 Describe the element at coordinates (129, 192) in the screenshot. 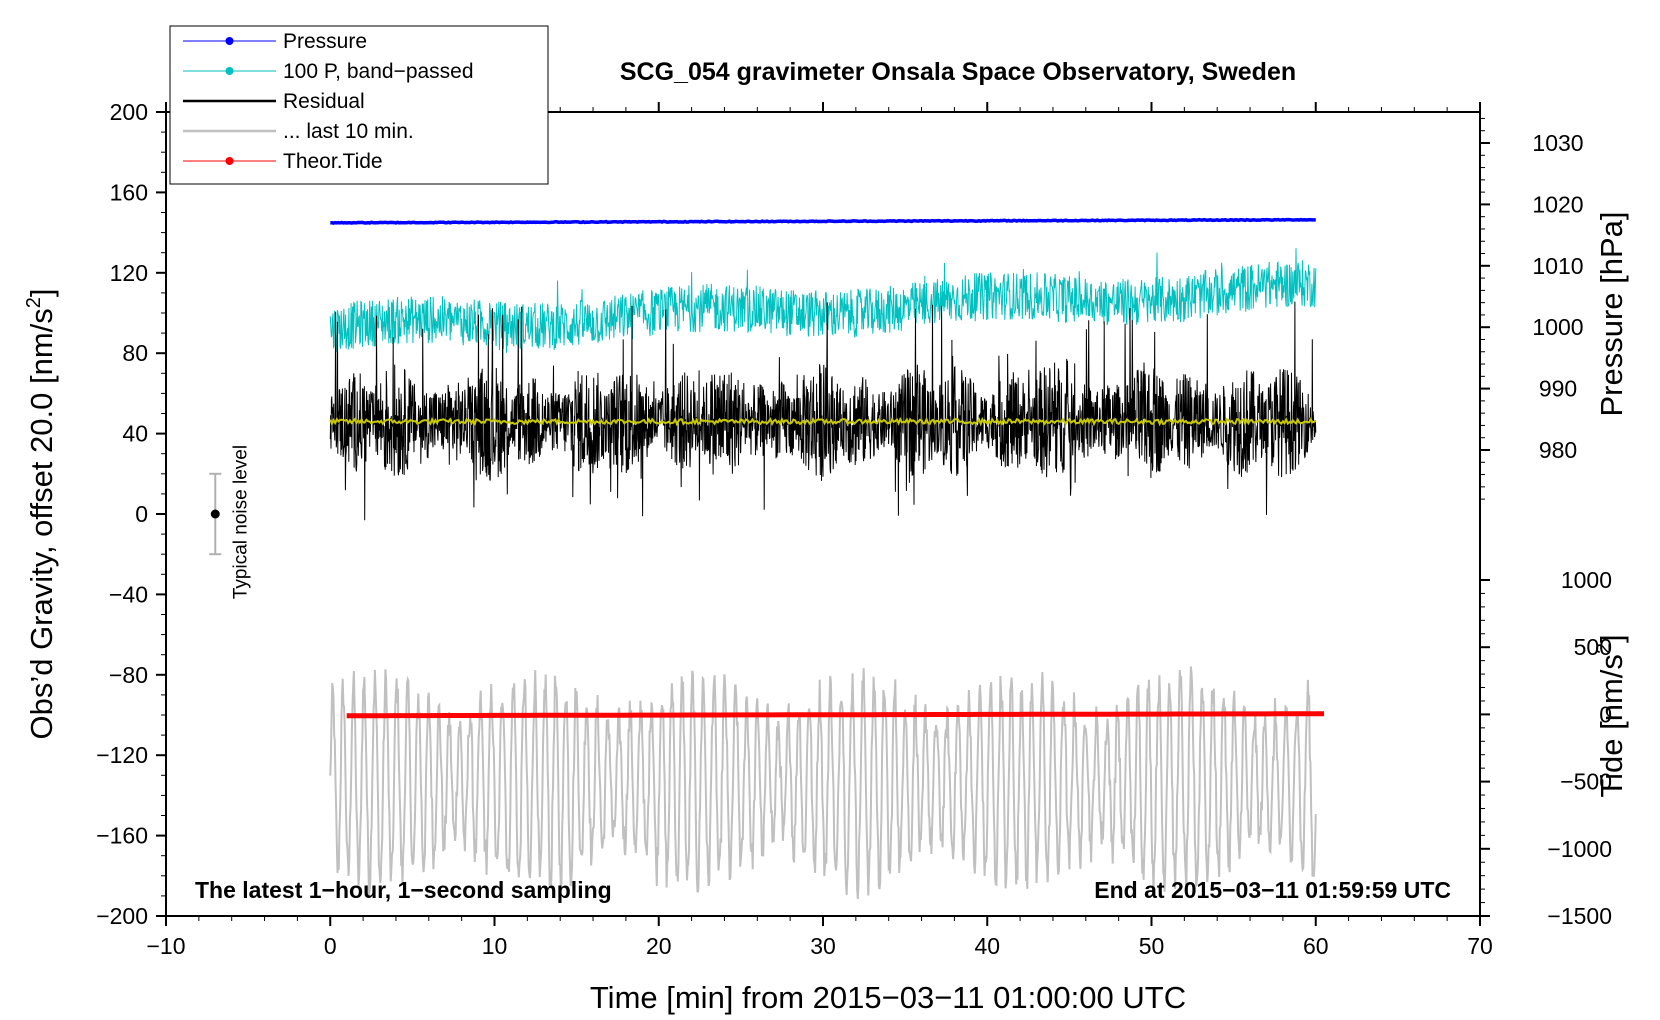

I see `y-left-tick-label: 160` at that location.